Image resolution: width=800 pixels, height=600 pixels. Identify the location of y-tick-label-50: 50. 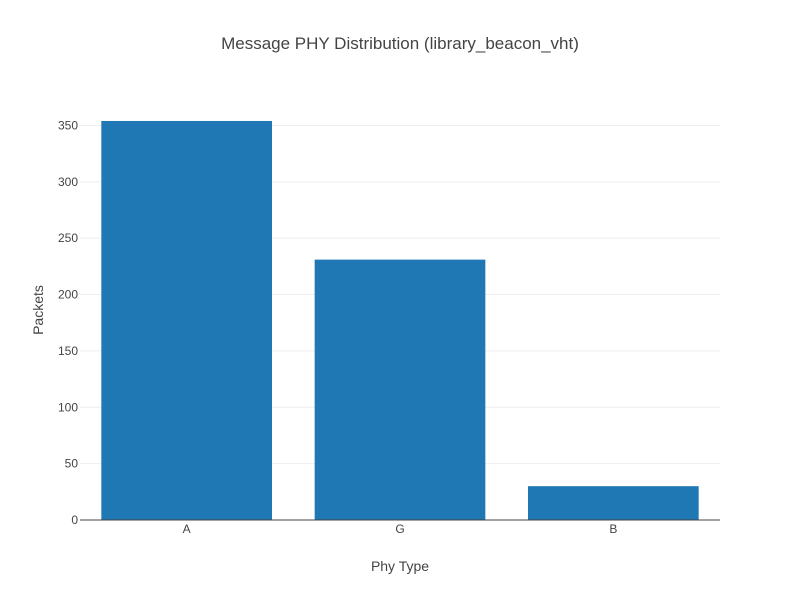
(72, 464).